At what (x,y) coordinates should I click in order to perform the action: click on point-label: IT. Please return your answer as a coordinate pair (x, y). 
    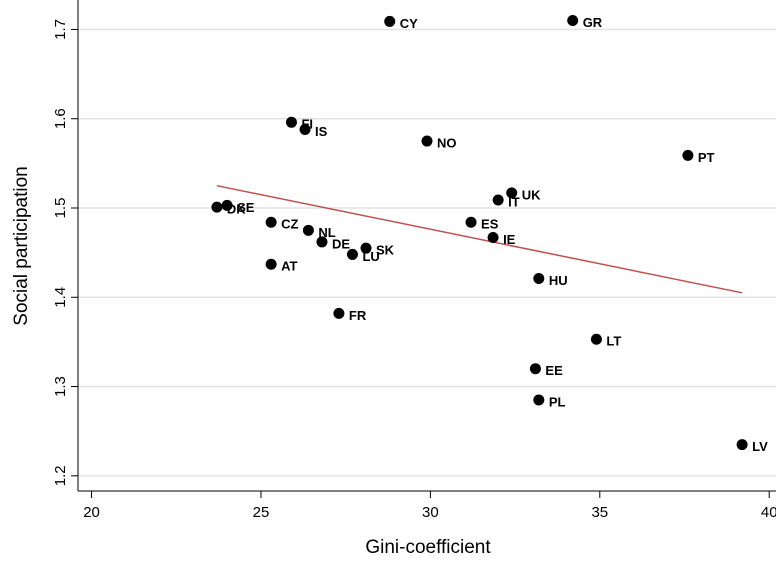
    Looking at the image, I should click on (514, 201).